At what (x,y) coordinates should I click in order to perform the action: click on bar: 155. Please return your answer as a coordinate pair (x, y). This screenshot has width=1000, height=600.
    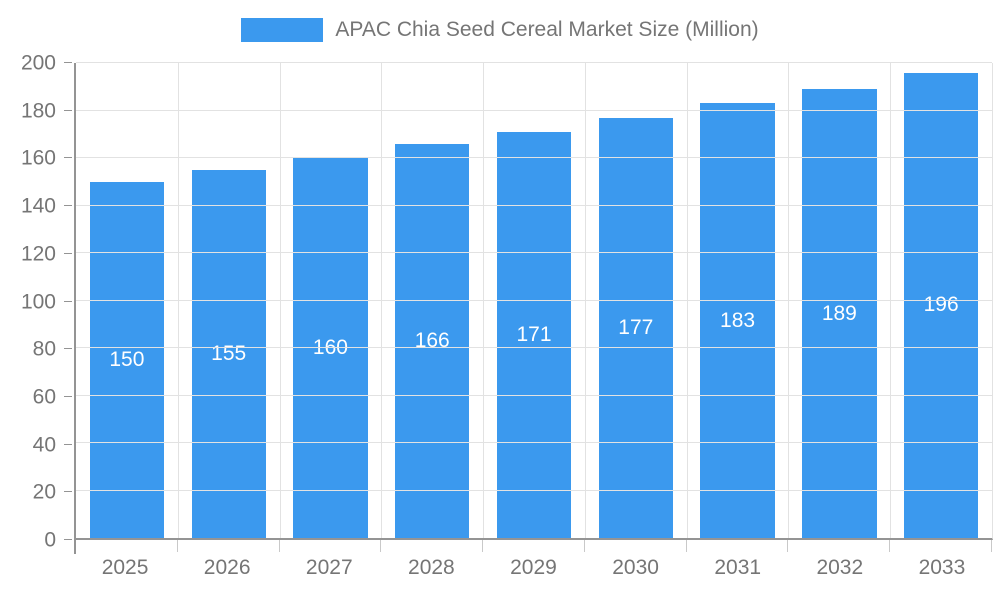
    Looking at the image, I should click on (228, 353).